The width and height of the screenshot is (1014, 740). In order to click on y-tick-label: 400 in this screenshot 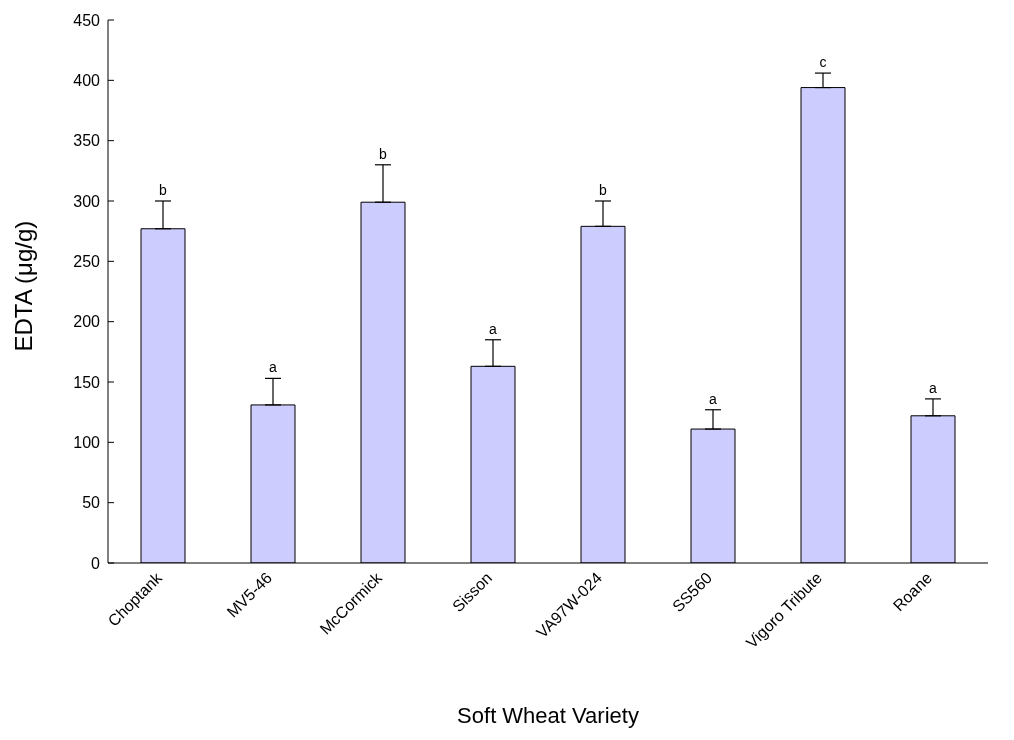, I will do `click(87, 81)`.